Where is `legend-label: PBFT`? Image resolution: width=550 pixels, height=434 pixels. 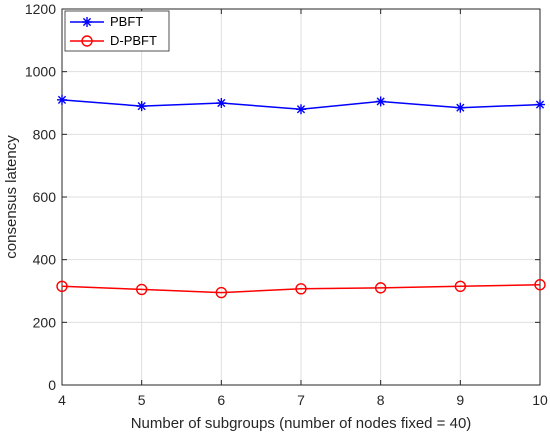 legend-label: PBFT is located at coordinates (126, 21).